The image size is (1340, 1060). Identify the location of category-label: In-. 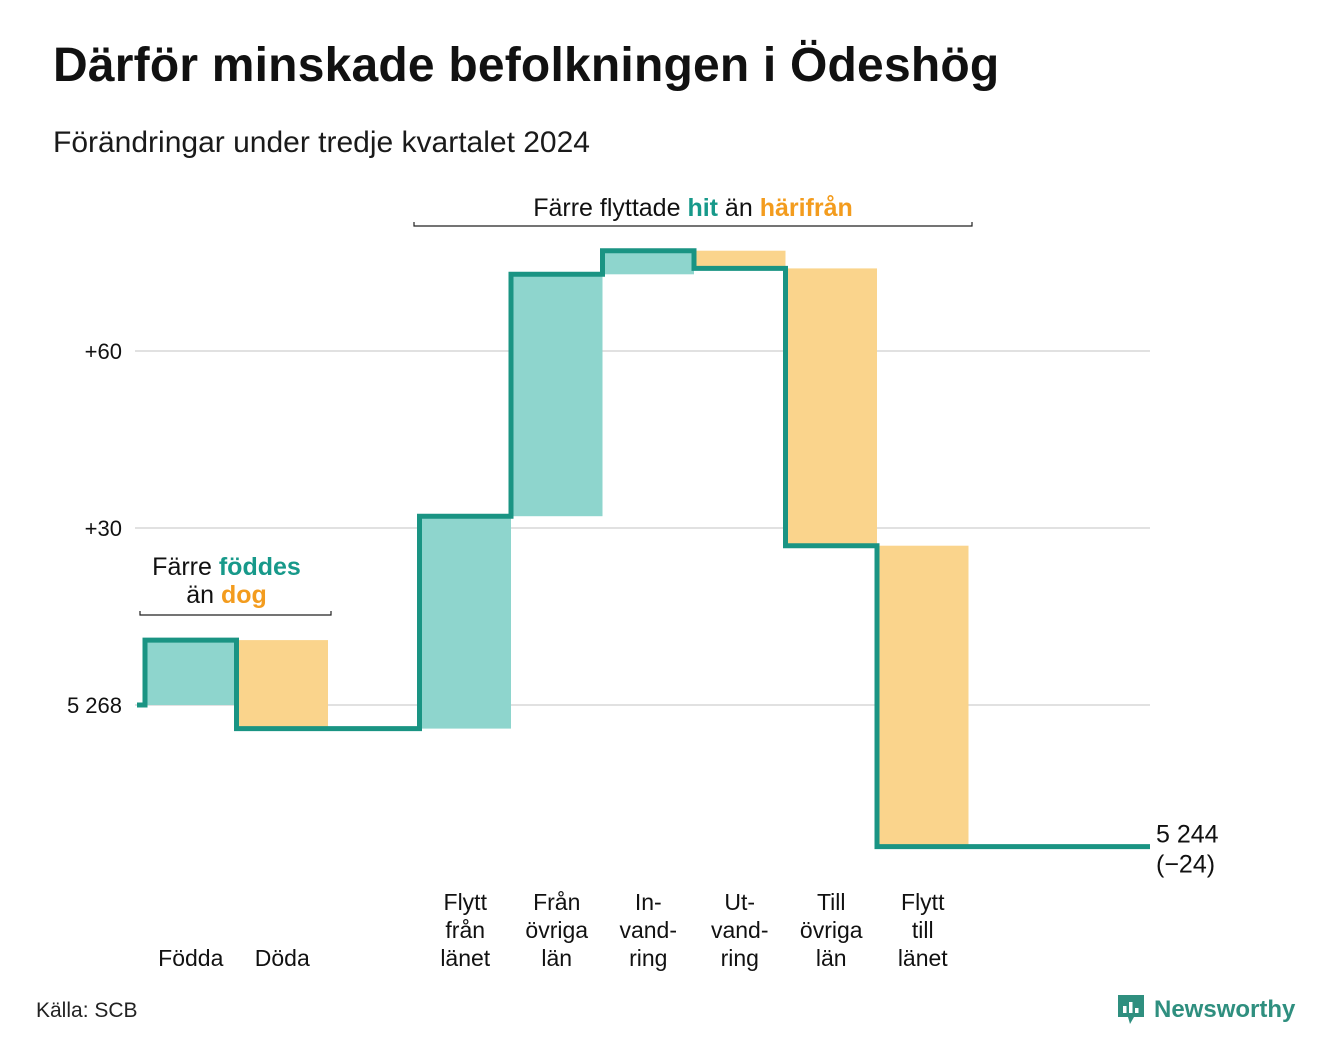
(648, 902).